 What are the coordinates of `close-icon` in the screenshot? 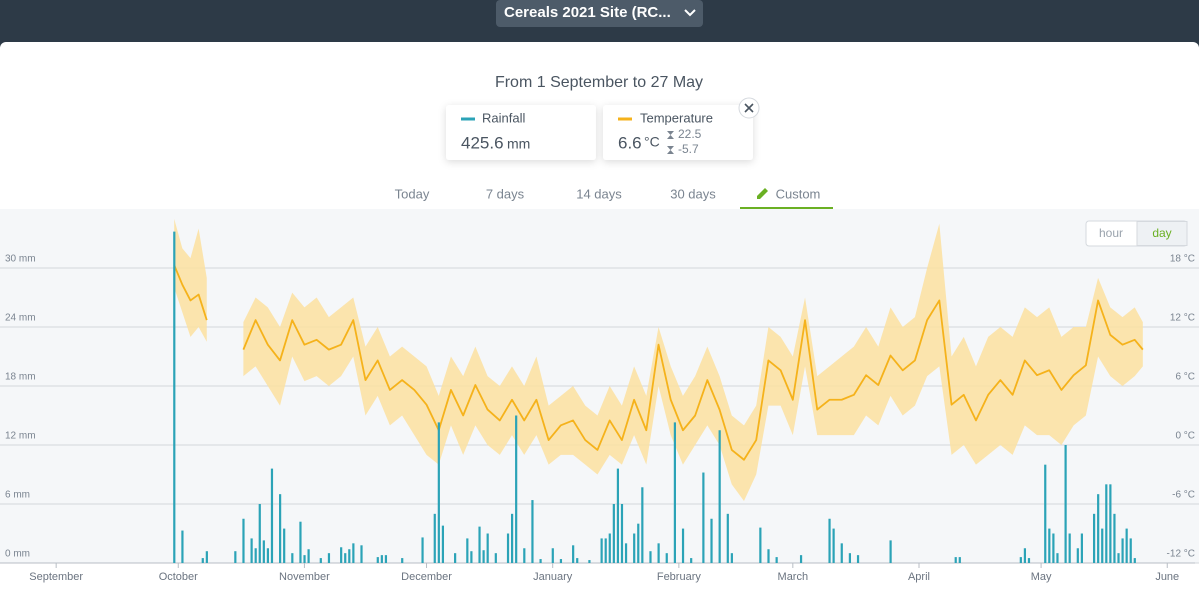 It's located at (749, 108).